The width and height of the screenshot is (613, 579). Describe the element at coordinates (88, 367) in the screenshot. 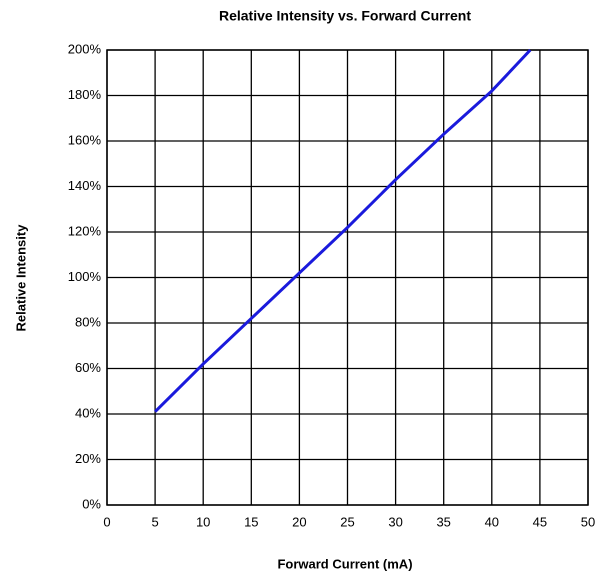

I see `y-tick-label: 60%` at that location.